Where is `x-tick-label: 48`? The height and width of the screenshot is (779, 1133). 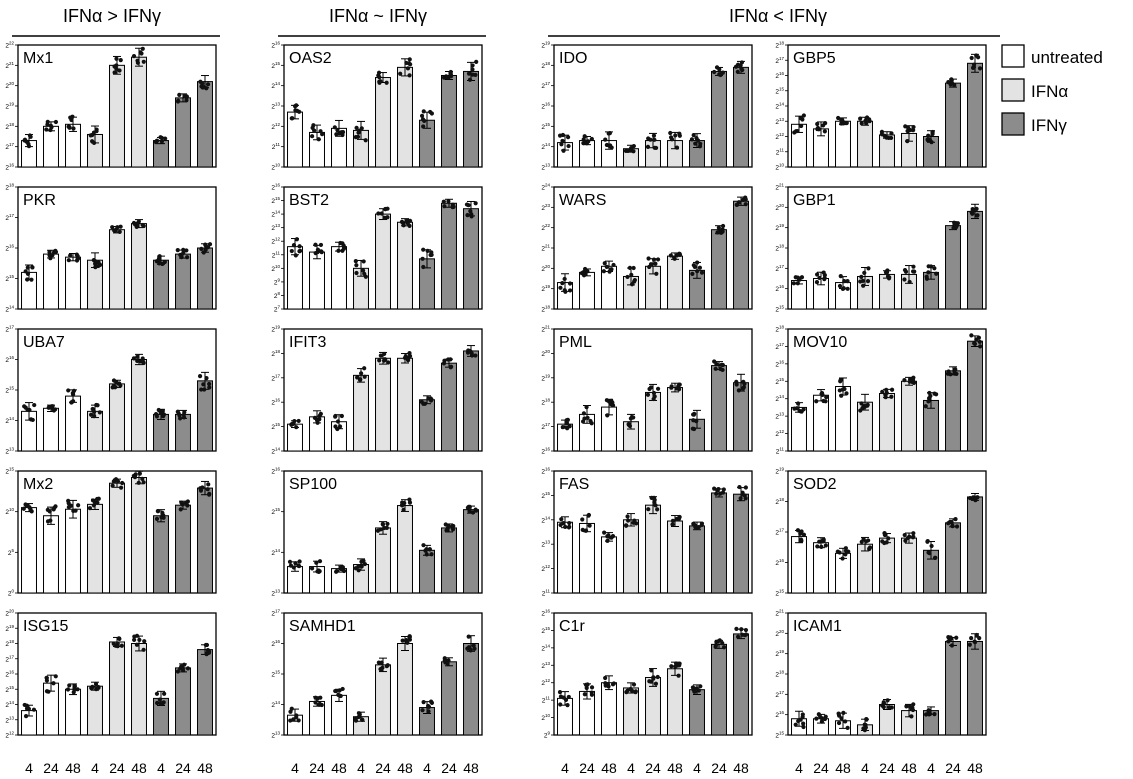 x-tick-label: 48 is located at coordinates (741, 768).